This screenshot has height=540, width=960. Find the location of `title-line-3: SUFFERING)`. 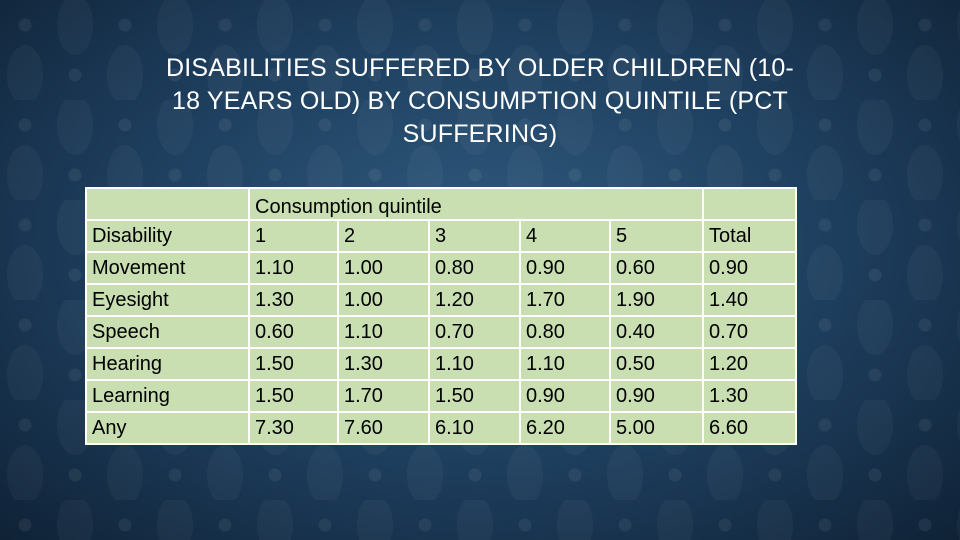

title-line-3: SUFFERING) is located at coordinates (480, 134).